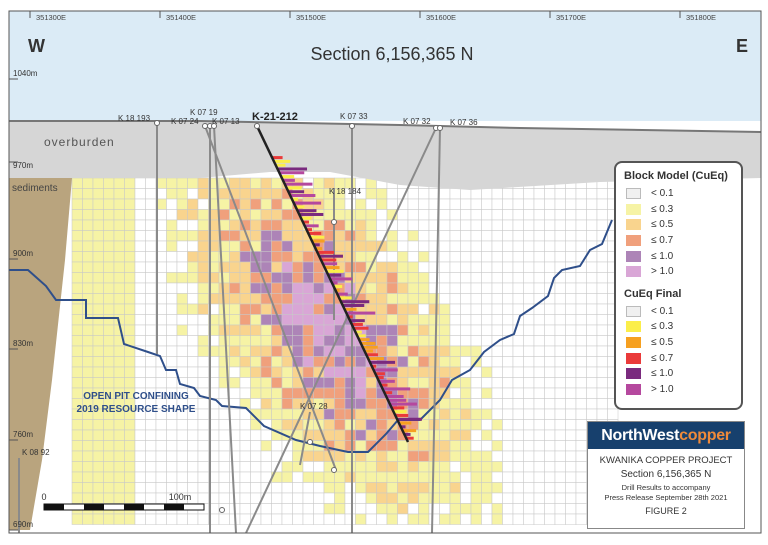 The height and width of the screenshot is (545, 768). I want to click on elevation-label: 690m, so click(23, 524).